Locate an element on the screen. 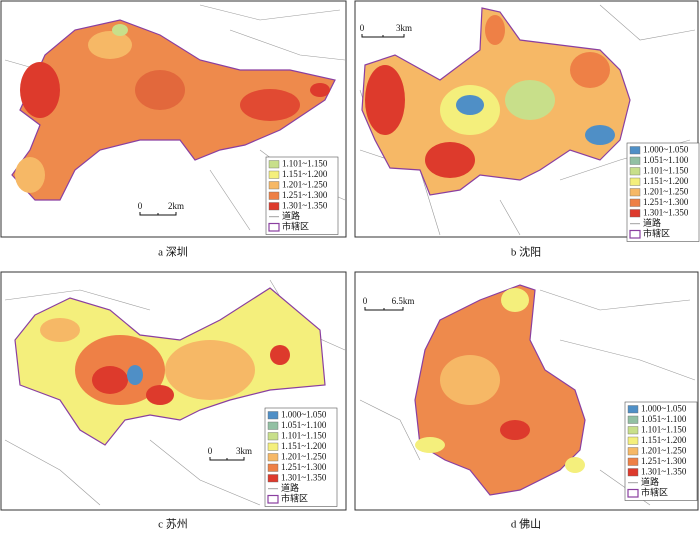 The height and width of the screenshot is (539, 700). panel-caption: d 佛山 is located at coordinates (526, 524).